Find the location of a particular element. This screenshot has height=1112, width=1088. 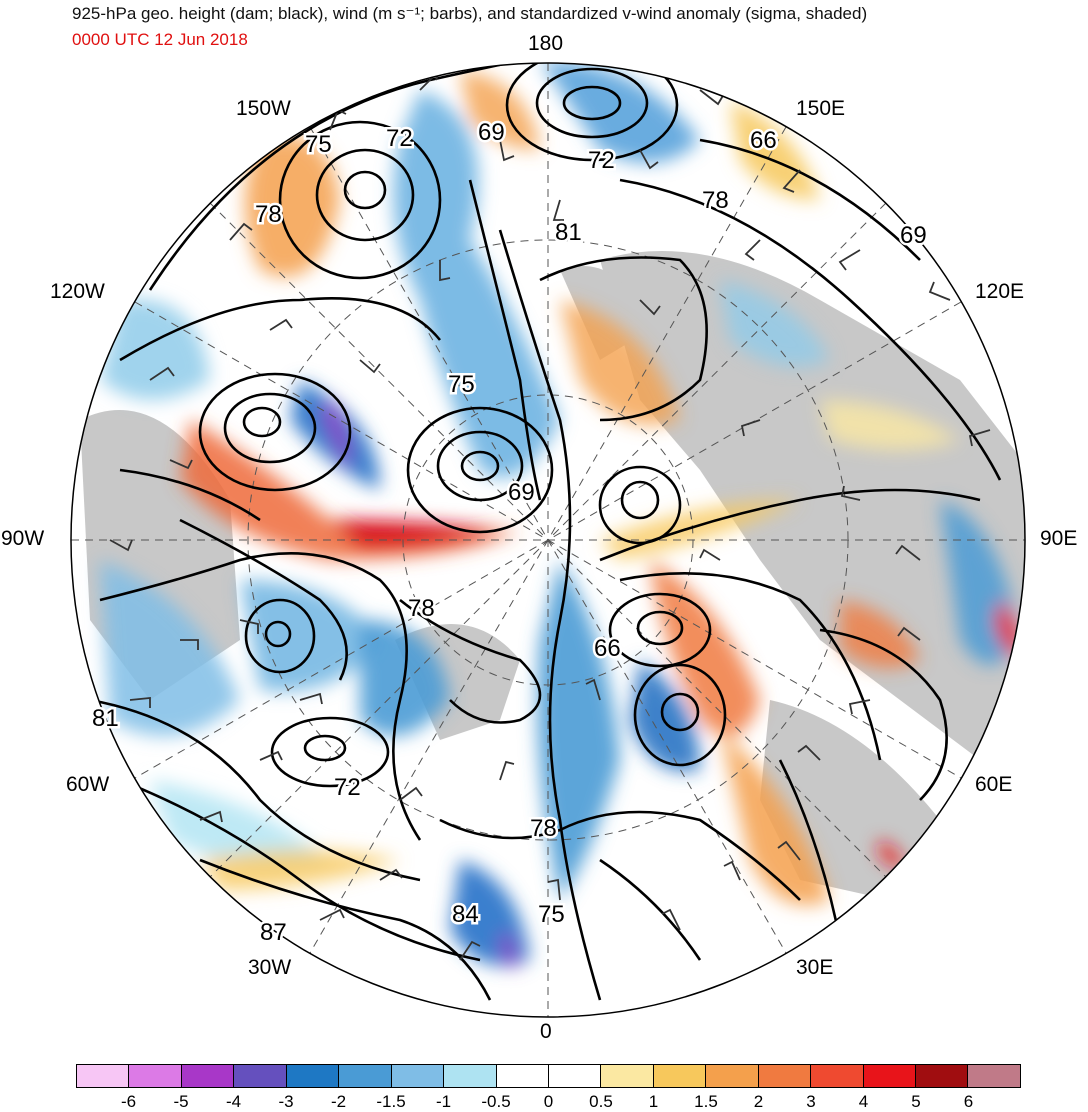

lon-label-120e: 120E is located at coordinates (1000, 291).